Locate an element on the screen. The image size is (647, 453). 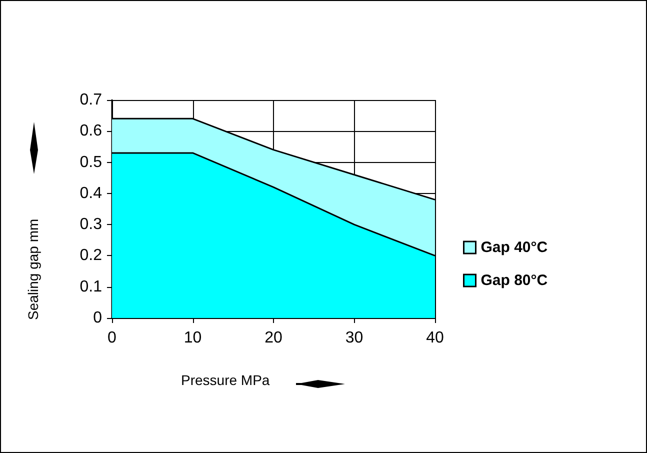
x-tick-label: 30 is located at coordinates (354, 338).